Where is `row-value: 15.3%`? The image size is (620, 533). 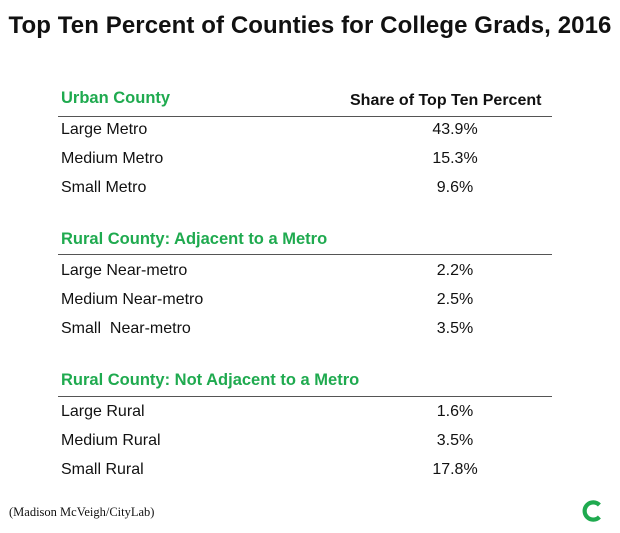 row-value: 15.3% is located at coordinates (455, 158).